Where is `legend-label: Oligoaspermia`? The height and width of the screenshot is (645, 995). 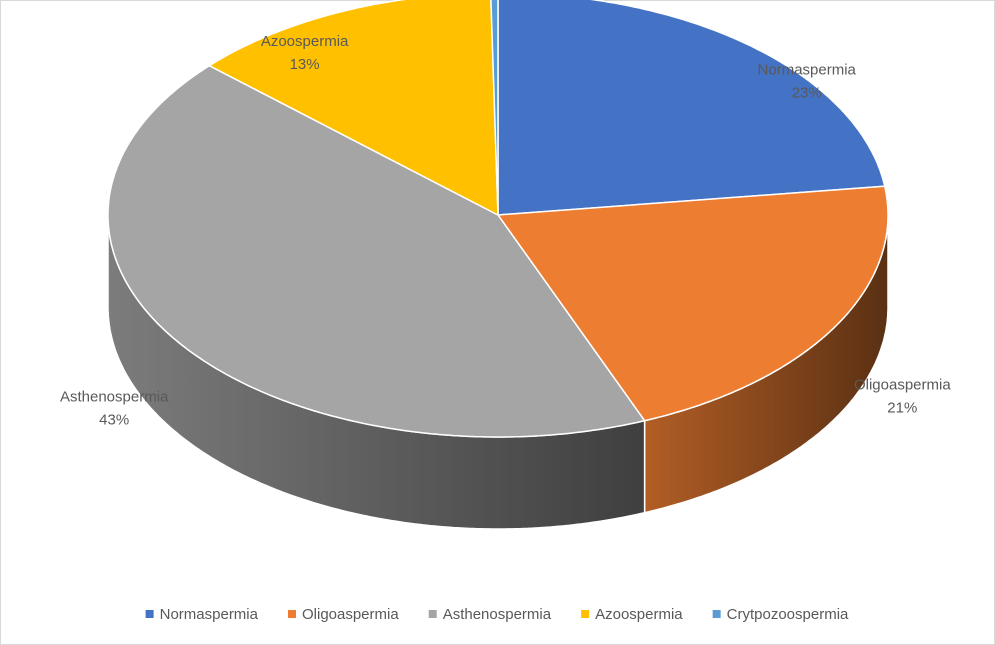 legend-label: Oligoaspermia is located at coordinates (350, 614).